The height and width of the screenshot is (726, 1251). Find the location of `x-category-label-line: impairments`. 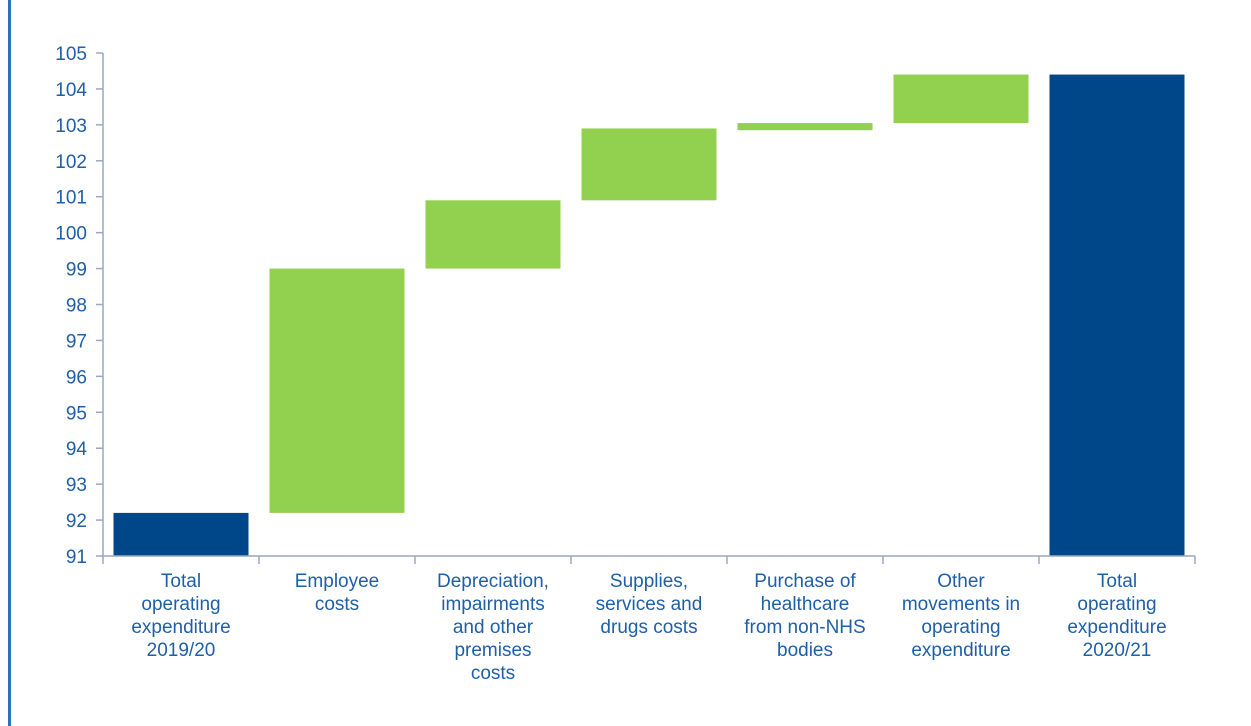

x-category-label-line: impairments is located at coordinates (492, 604).